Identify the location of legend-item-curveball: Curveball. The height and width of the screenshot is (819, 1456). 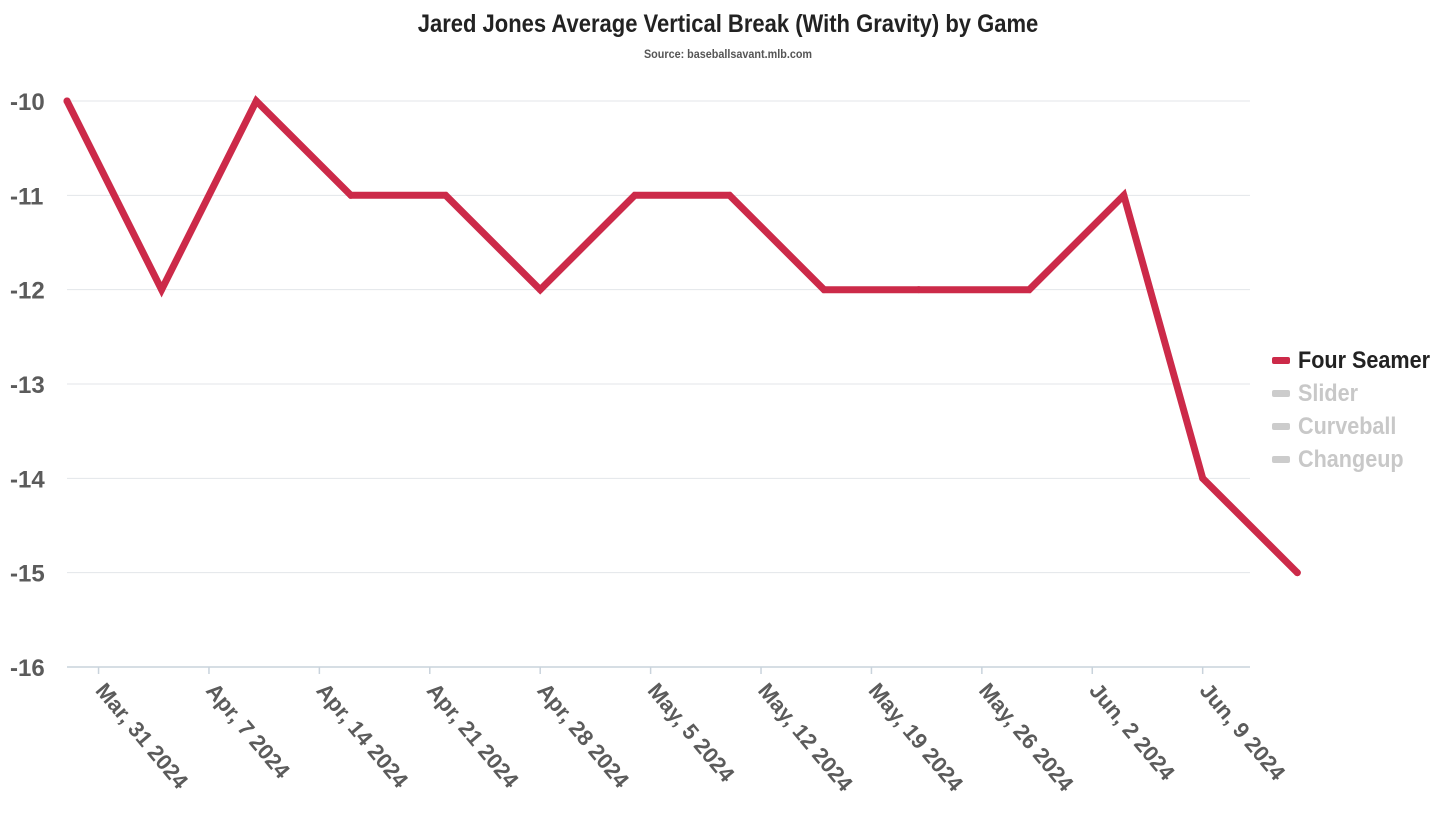
(1358, 426).